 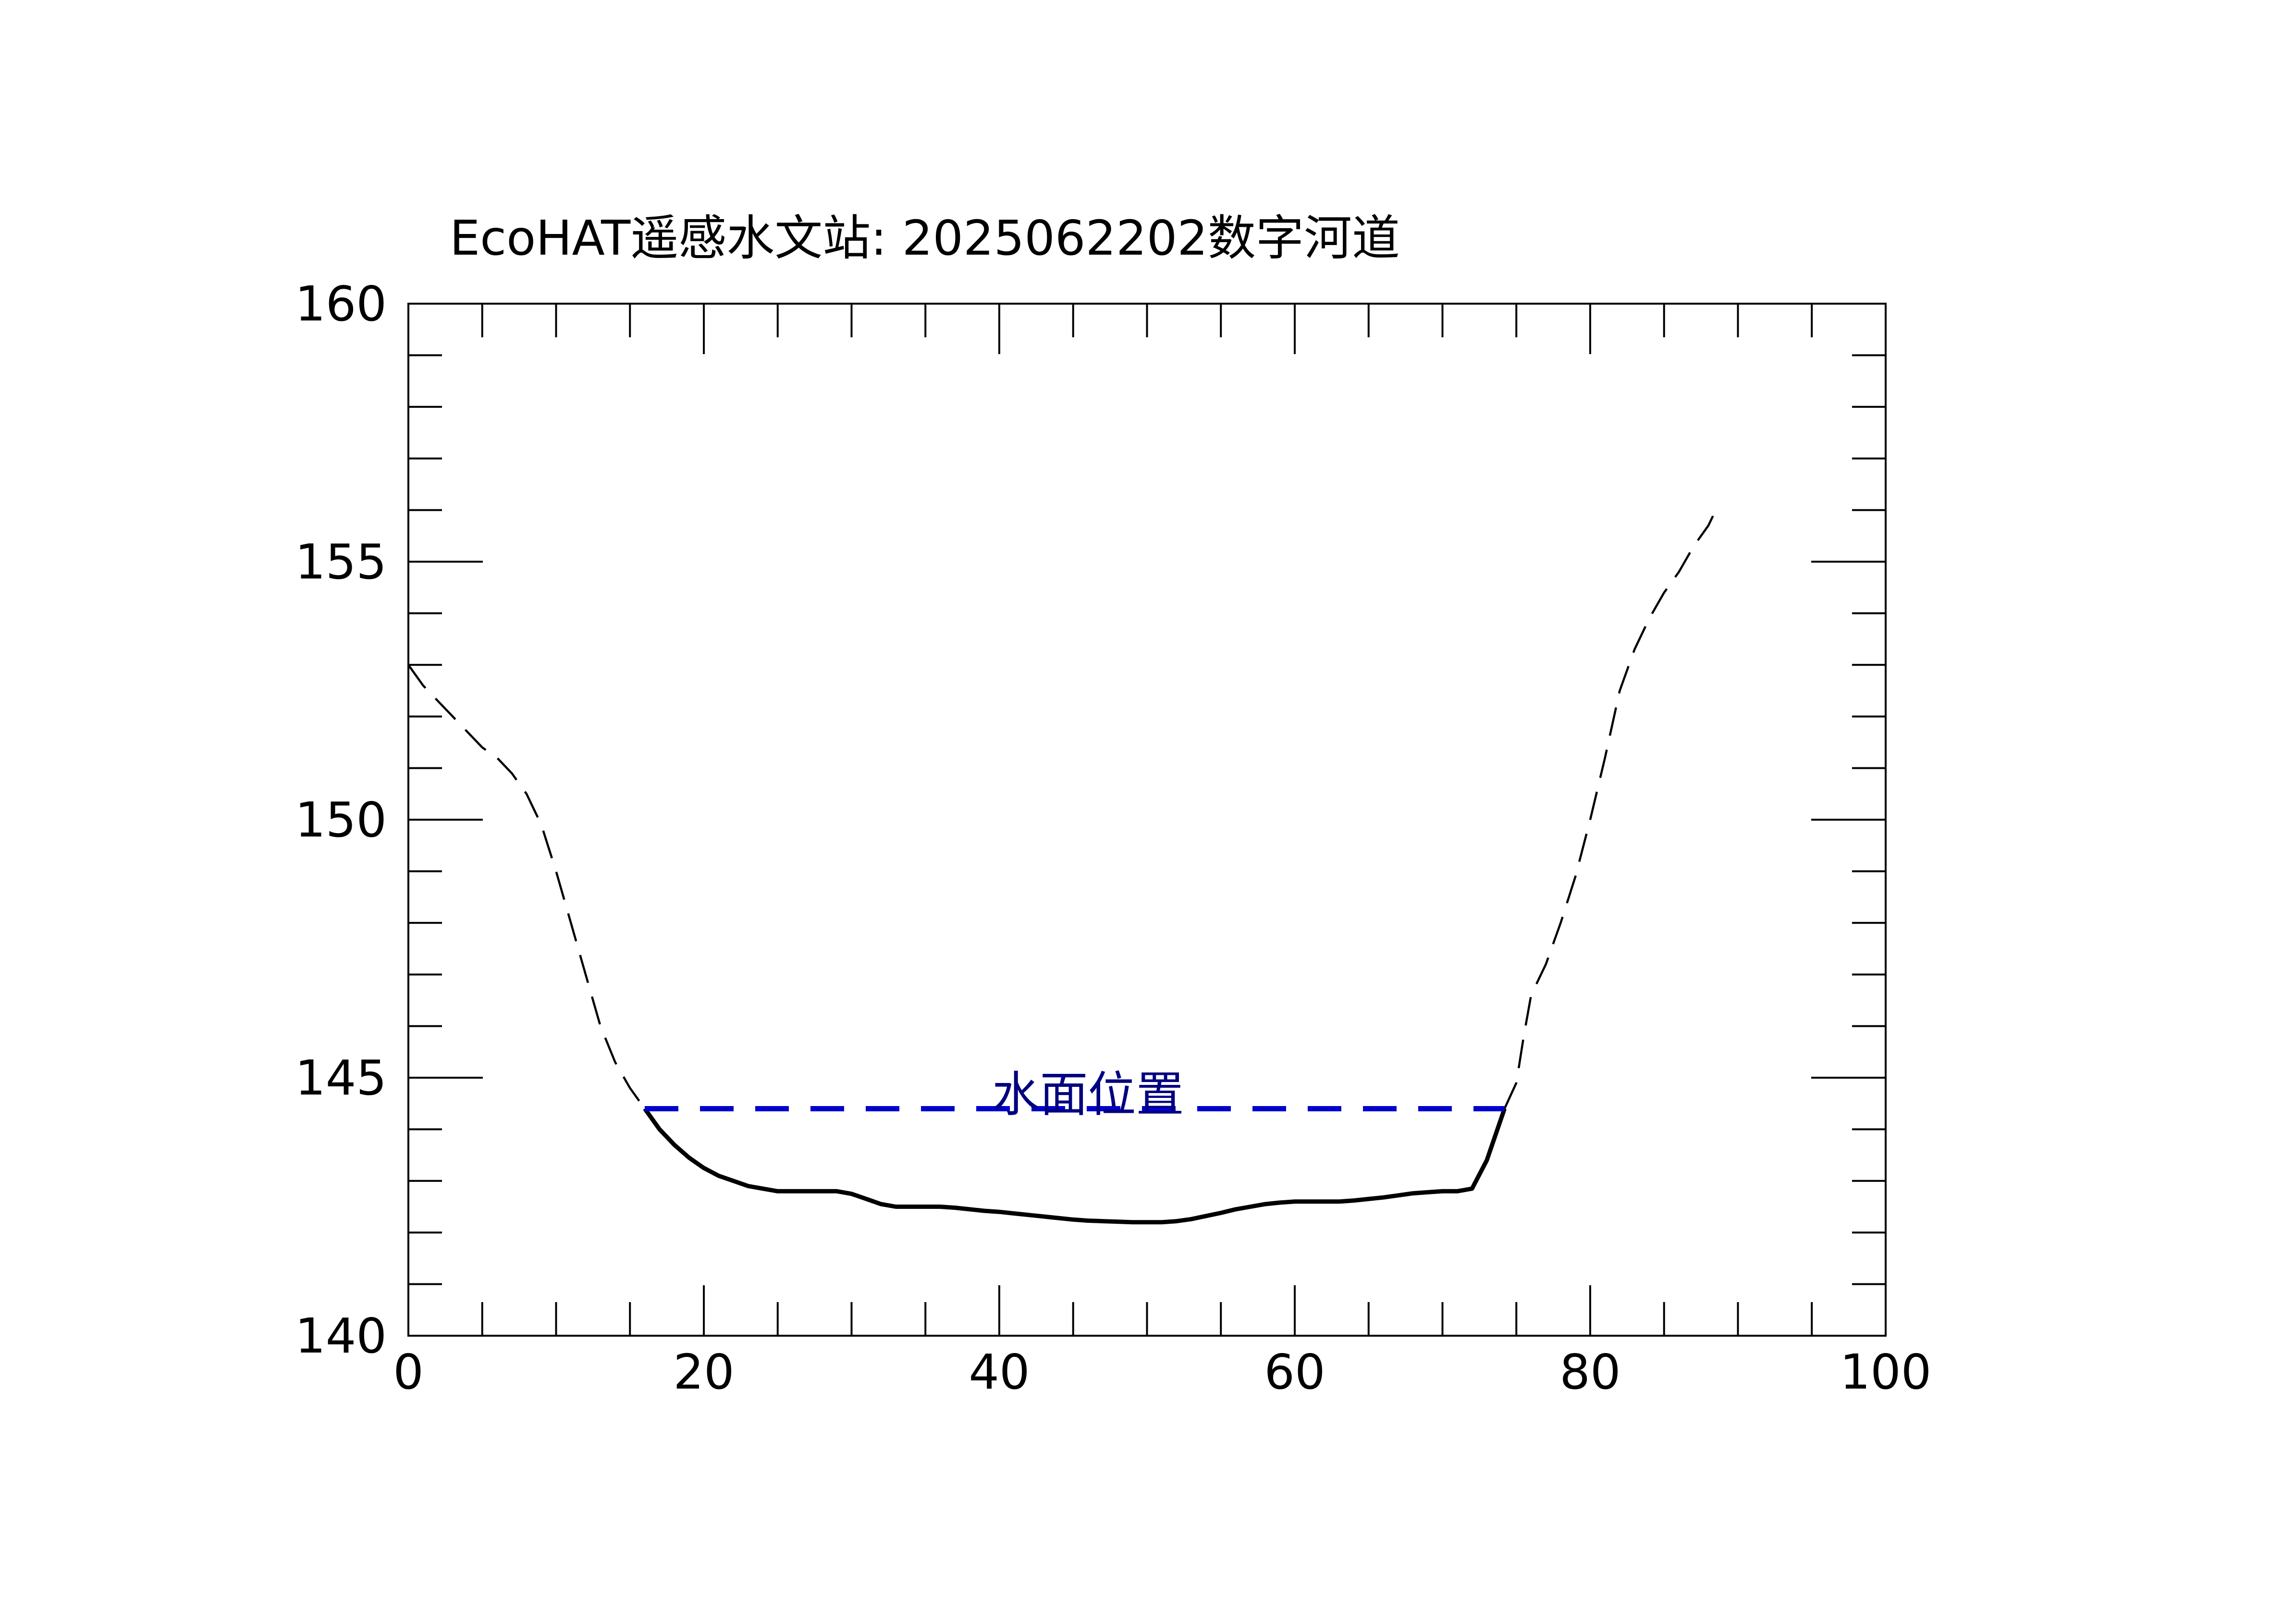 I want to click on x-tick-label: 100, so click(x=1886, y=1372).